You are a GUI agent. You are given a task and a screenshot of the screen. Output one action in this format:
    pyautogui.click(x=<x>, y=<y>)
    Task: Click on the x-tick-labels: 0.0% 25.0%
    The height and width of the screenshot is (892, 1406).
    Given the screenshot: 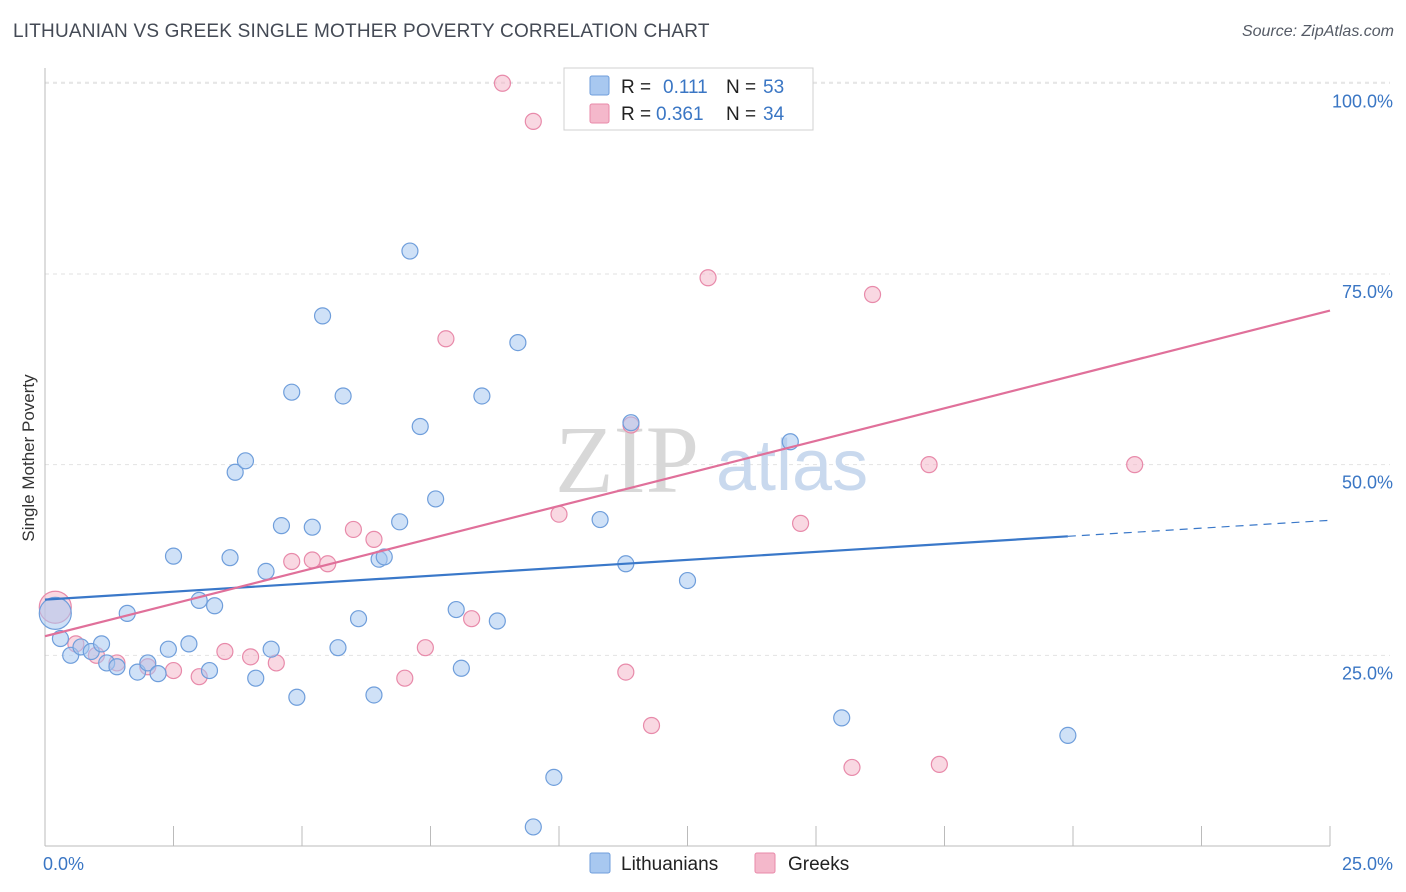 What is the action you would take?
    pyautogui.click(x=718, y=864)
    